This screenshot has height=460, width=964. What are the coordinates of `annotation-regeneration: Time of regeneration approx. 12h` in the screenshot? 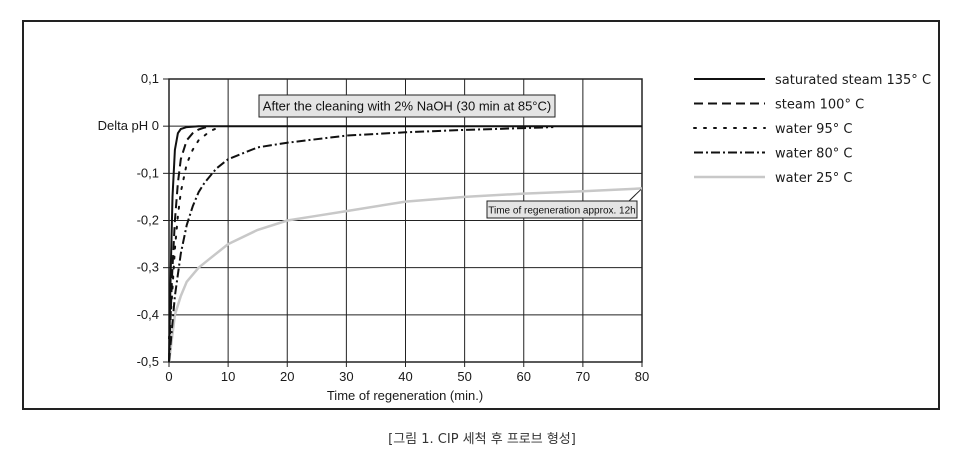 It's located at (562, 211).